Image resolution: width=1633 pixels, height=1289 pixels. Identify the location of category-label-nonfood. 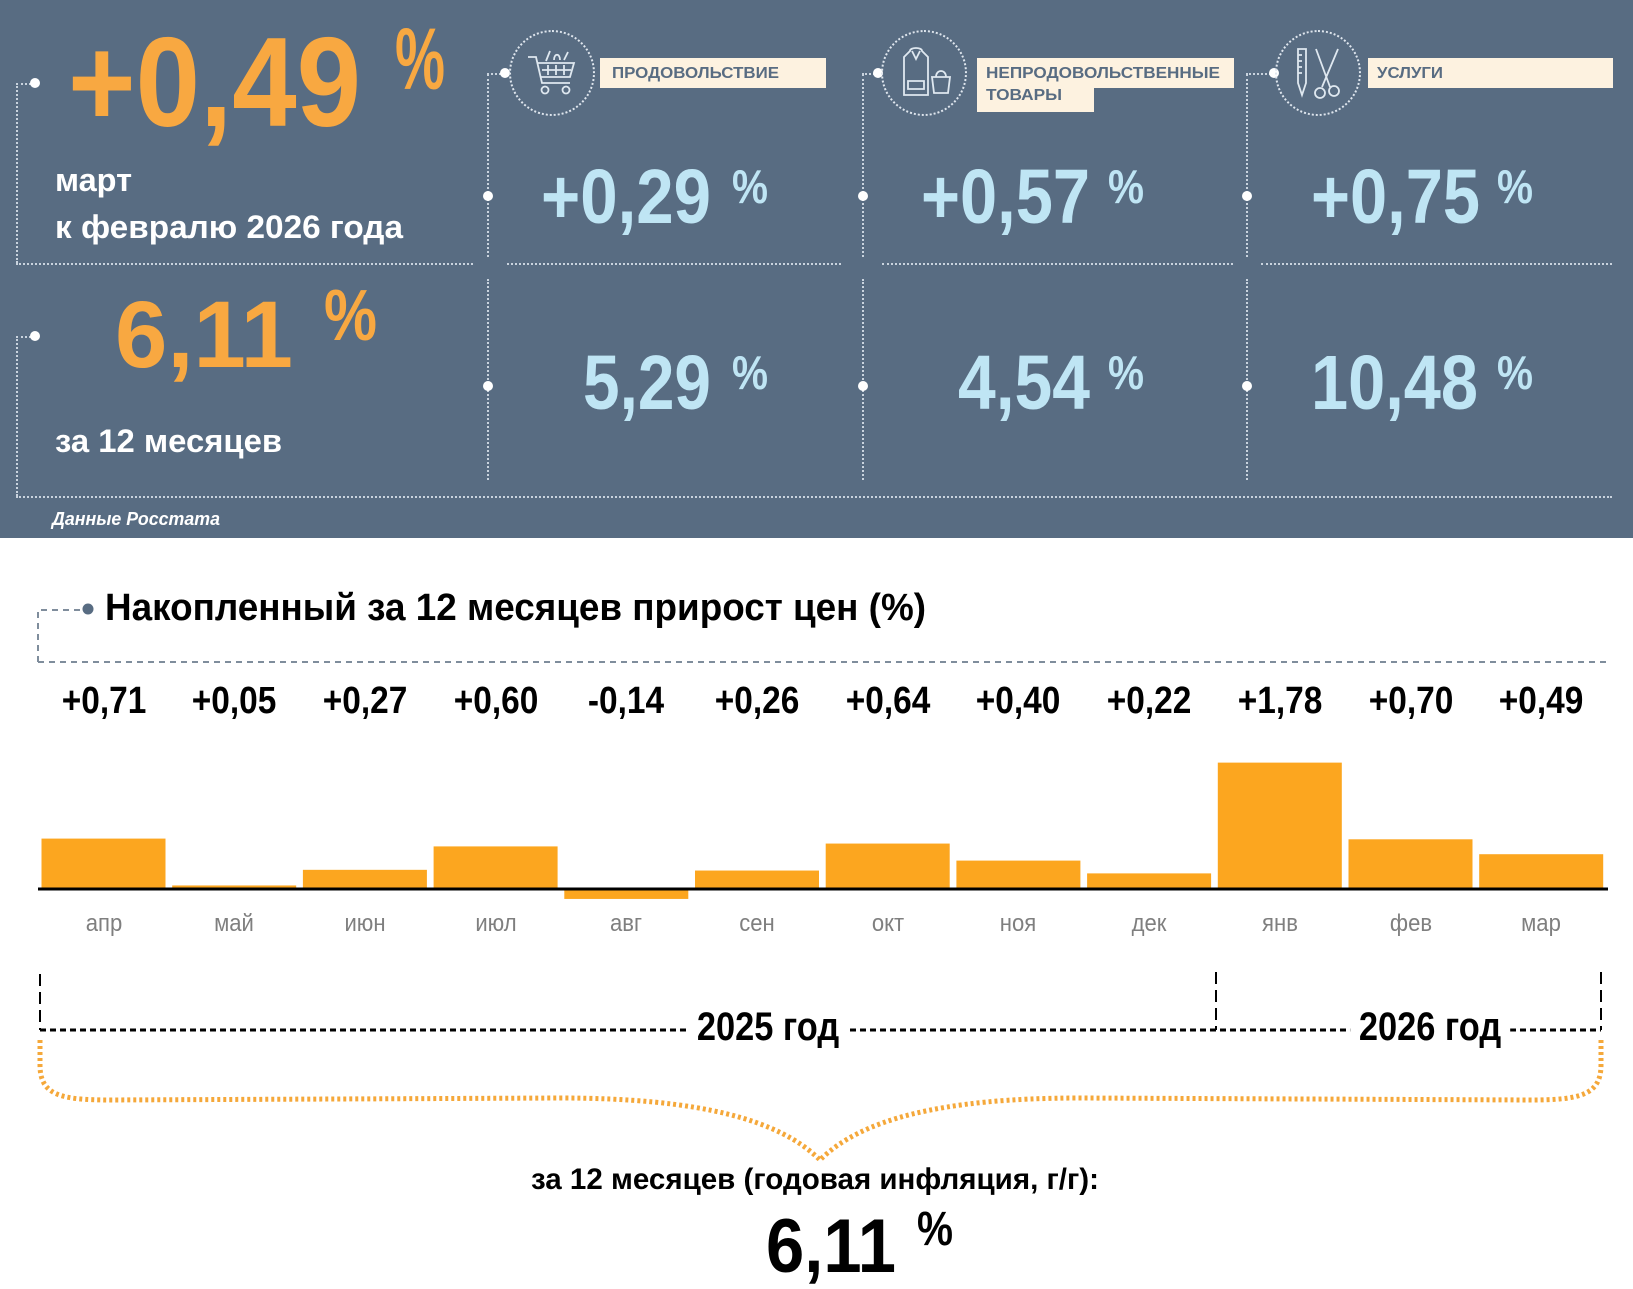
(1105, 73).